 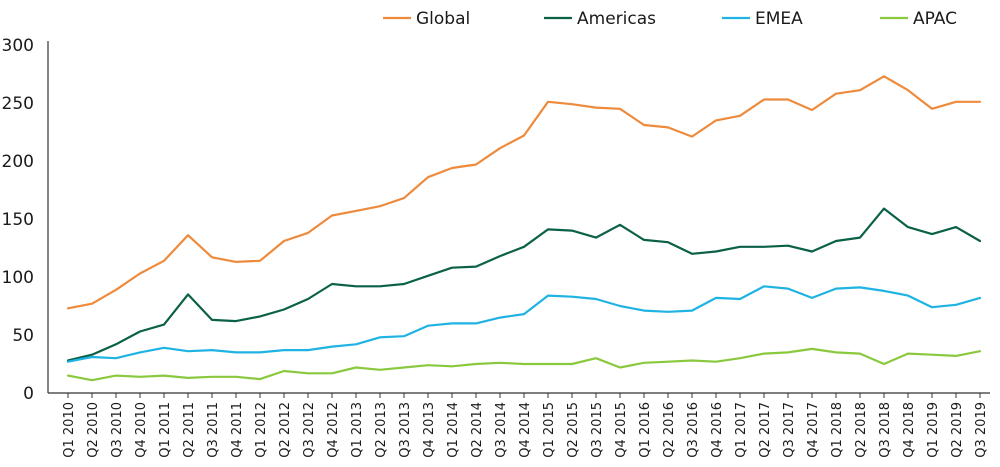 I want to click on x-tick-label: Q1 2011, so click(x=165, y=430).